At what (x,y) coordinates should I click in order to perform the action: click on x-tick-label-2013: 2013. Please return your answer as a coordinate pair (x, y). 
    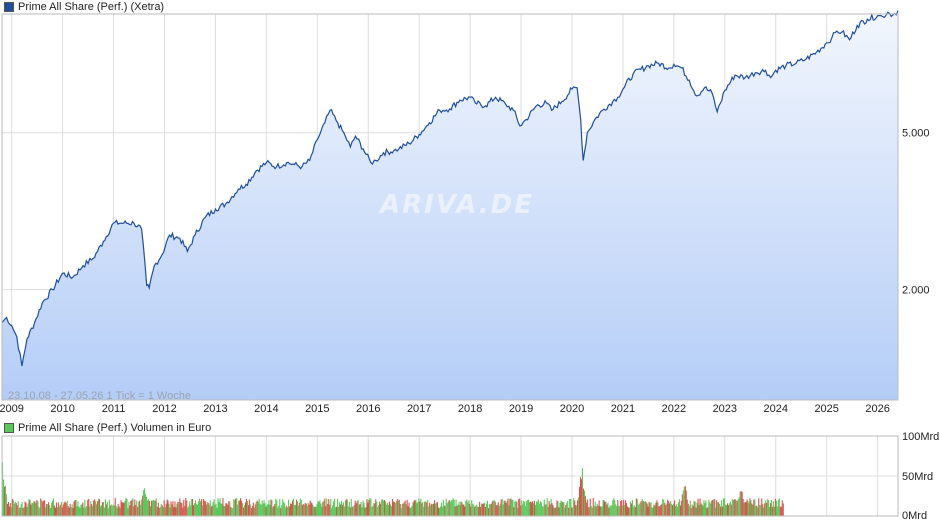
    Looking at the image, I should click on (215, 409).